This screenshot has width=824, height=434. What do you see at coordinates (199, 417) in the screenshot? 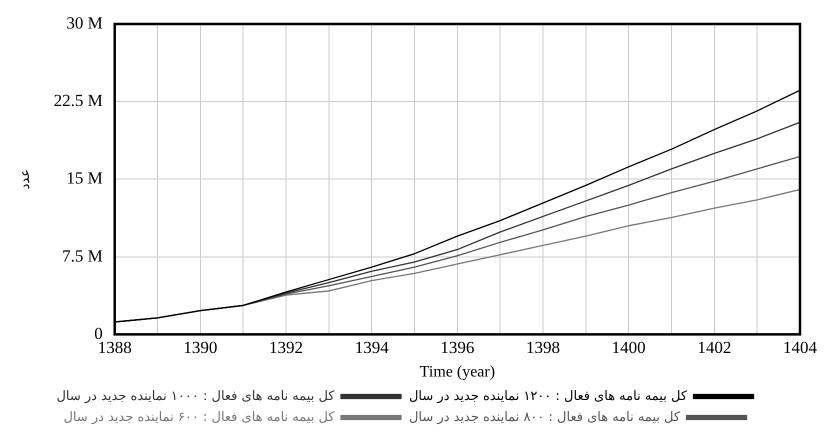
I see `legend-label: کل بیمه نامه های فعال : ۶۰۰ نماینده جدید در سال` at bounding box center [199, 417].